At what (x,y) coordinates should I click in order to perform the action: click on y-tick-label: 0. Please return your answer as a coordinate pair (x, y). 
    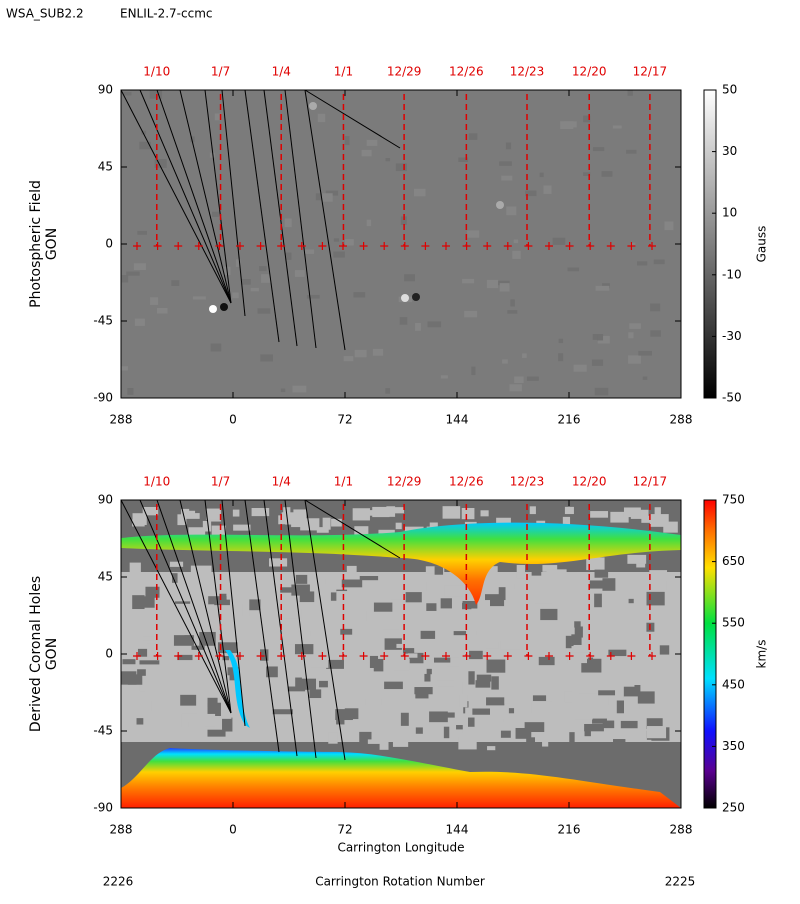
    Looking at the image, I should click on (109, 244).